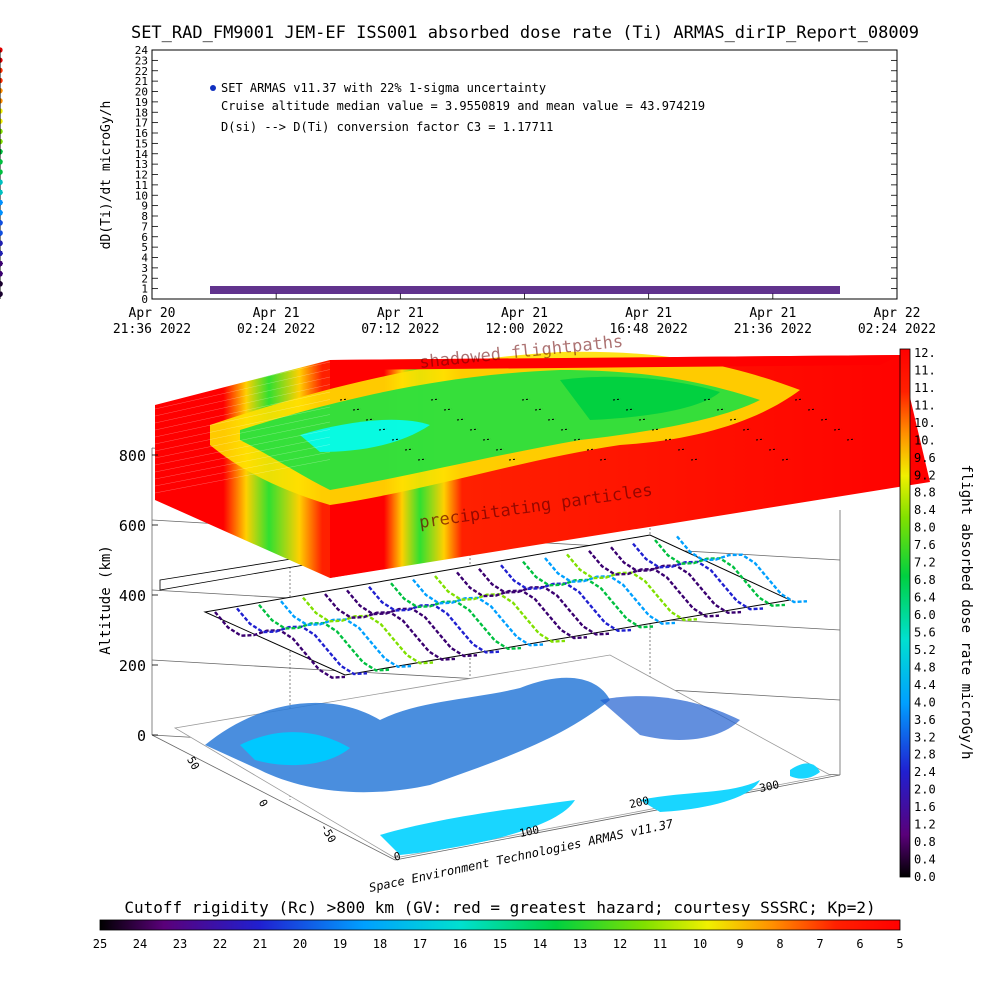  I want to click on top-y-tick-label: 12, so click(141, 175).